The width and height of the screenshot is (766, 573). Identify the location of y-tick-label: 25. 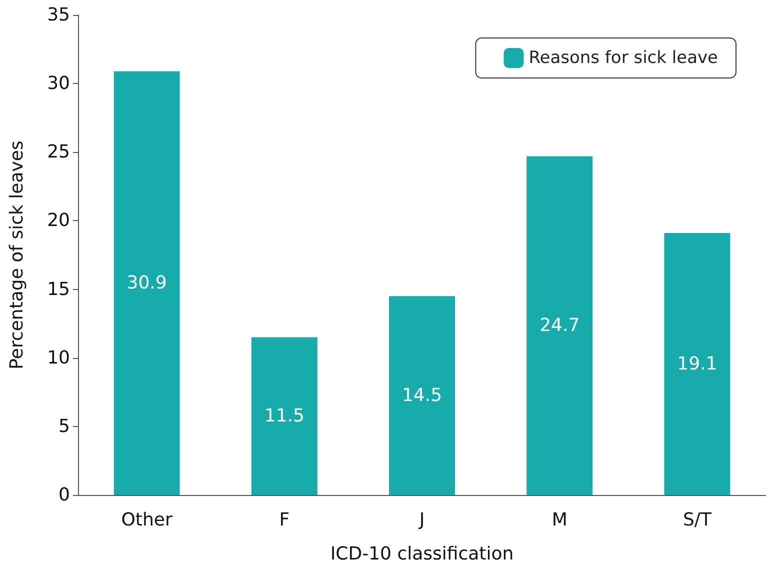
(58, 152).